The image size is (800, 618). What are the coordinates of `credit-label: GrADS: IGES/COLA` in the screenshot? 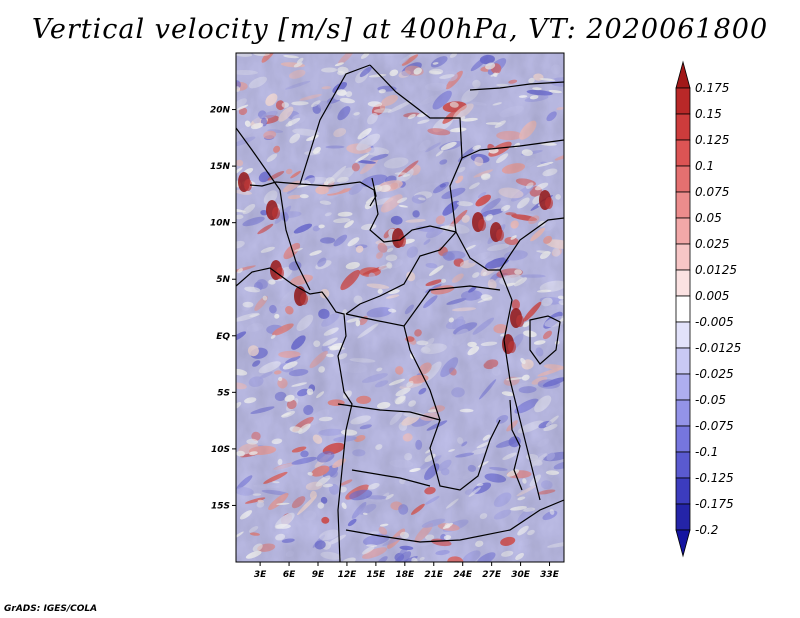 It's located at (51, 609).